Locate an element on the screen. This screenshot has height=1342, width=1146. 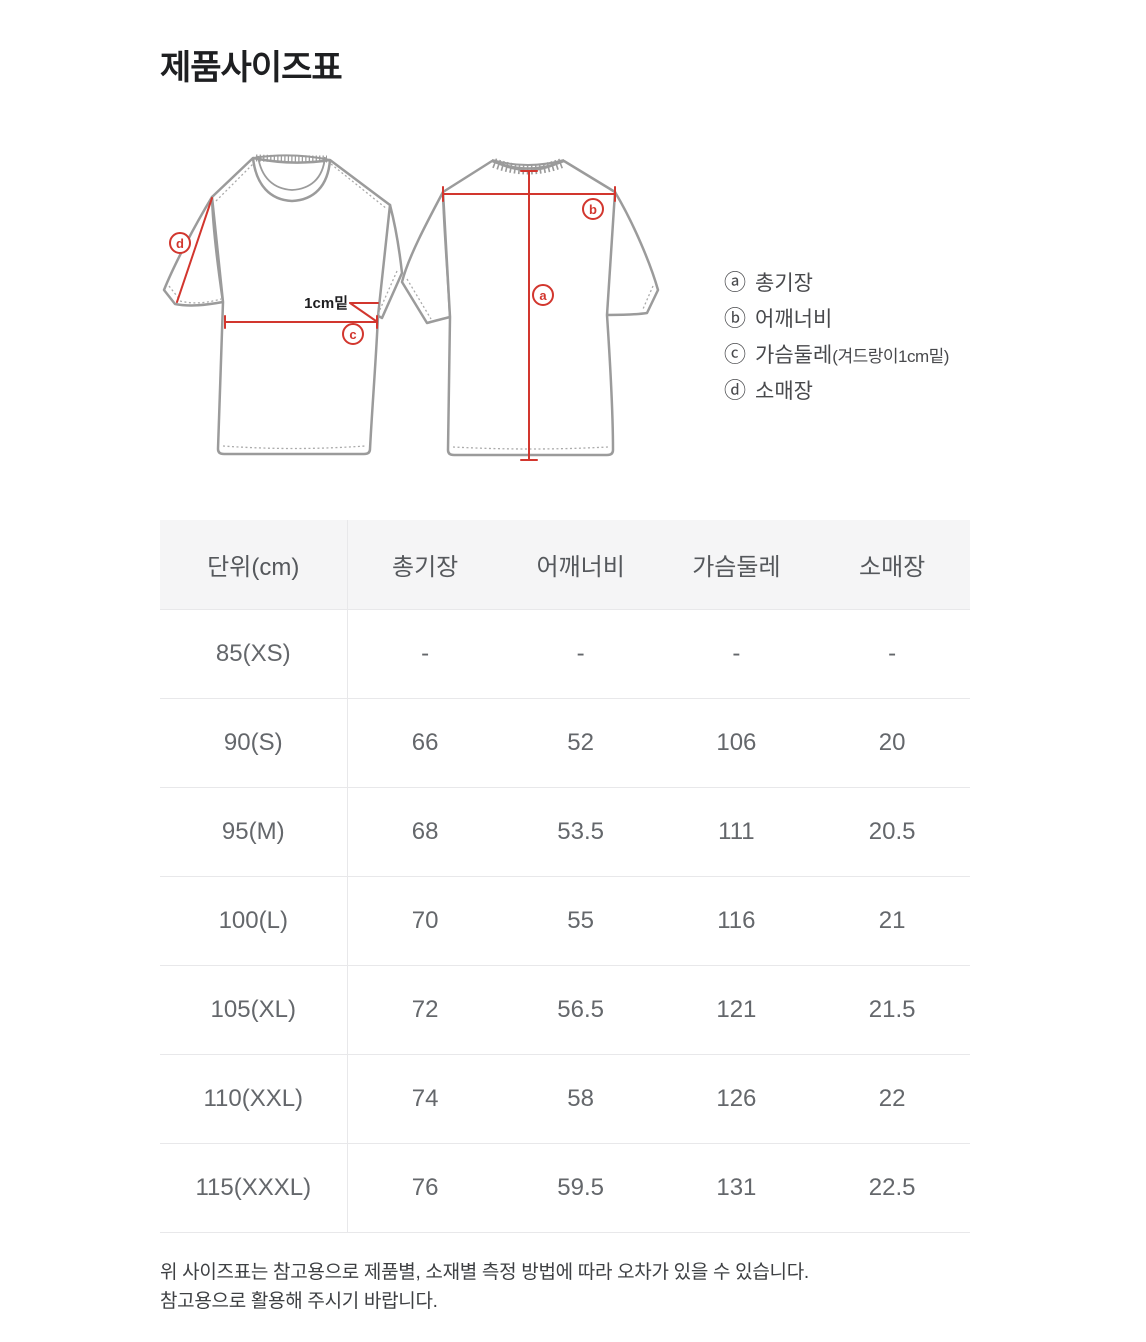
table-row: 105(XL) 72 56.5 121 21.5 is located at coordinates (565, 1010).